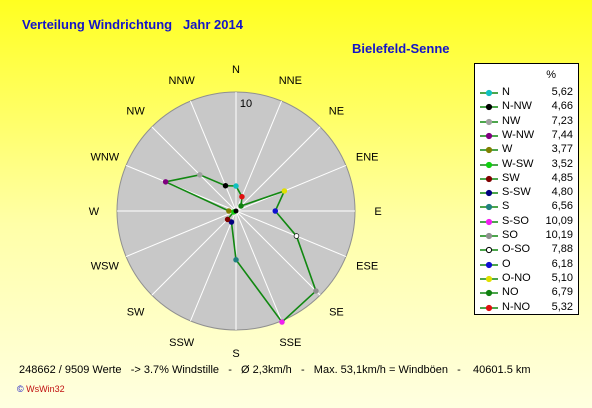  What do you see at coordinates (526, 179) in the screenshot?
I see `legend-item: SW 4,85` at bounding box center [526, 179].